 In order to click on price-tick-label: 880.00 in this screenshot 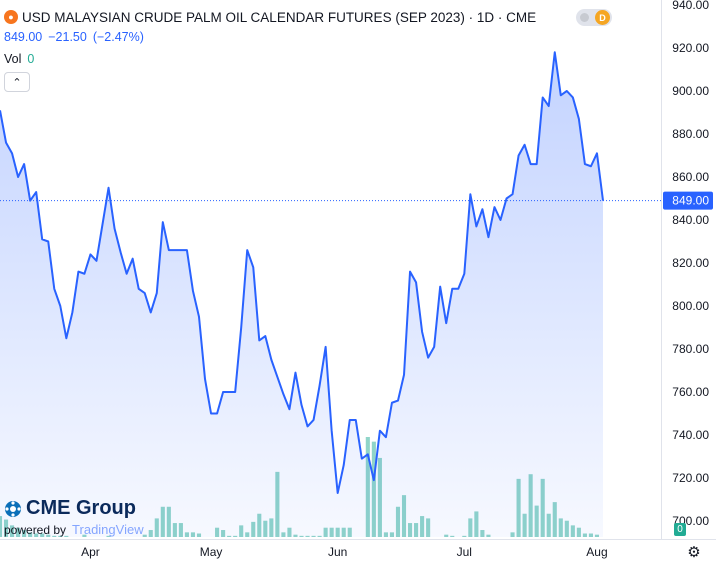, I will do `click(690, 134)`.